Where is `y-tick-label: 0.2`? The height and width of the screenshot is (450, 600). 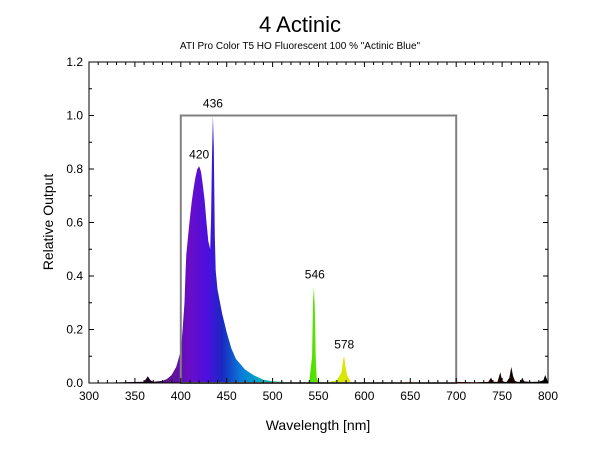 y-tick-label: 0.2 is located at coordinates (74, 330).